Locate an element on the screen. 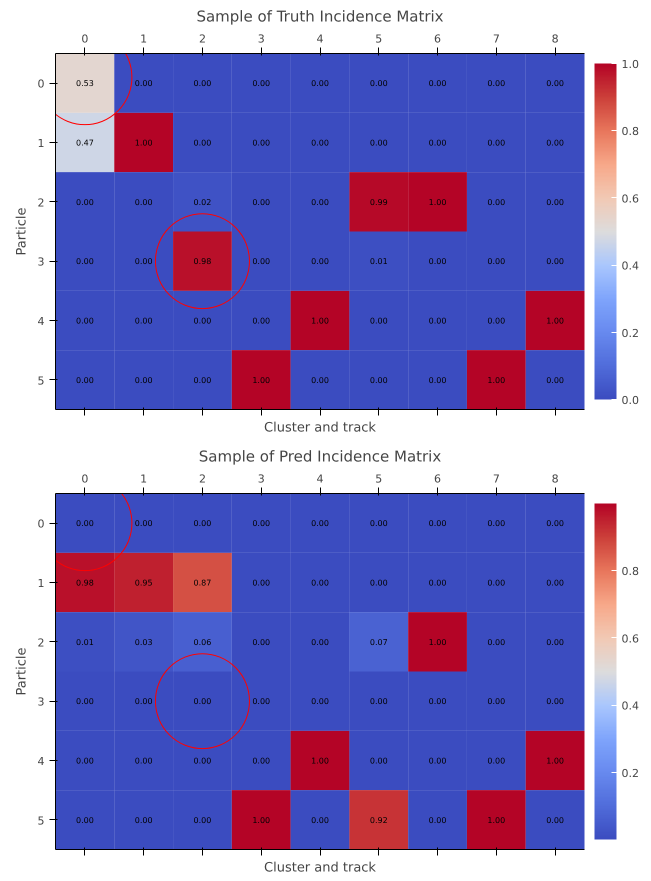 This screenshot has height=881, width=651. chart-title: Sample of Truth Incidence Matrix is located at coordinates (320, 17).